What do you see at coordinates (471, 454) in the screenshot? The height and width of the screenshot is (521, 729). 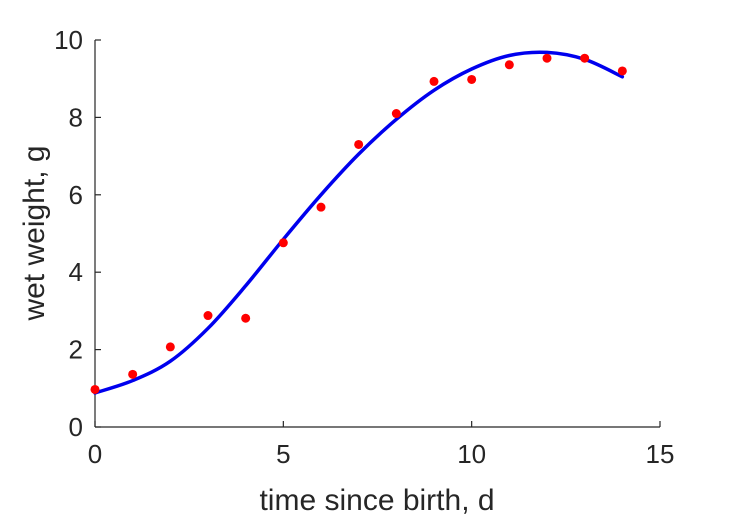 I see `x-tick-label: 10` at bounding box center [471, 454].